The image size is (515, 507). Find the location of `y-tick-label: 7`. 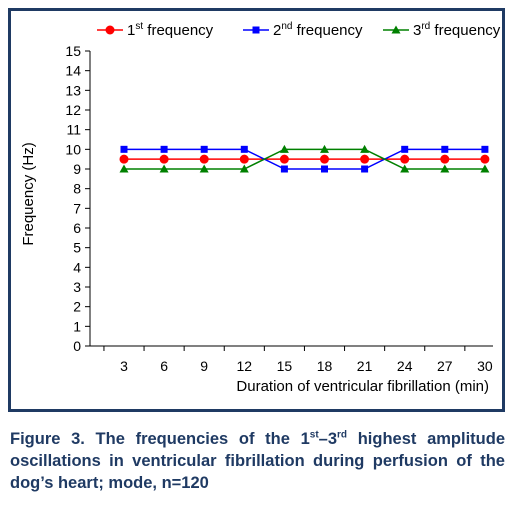

y-tick-label: 7 is located at coordinates (77, 208).